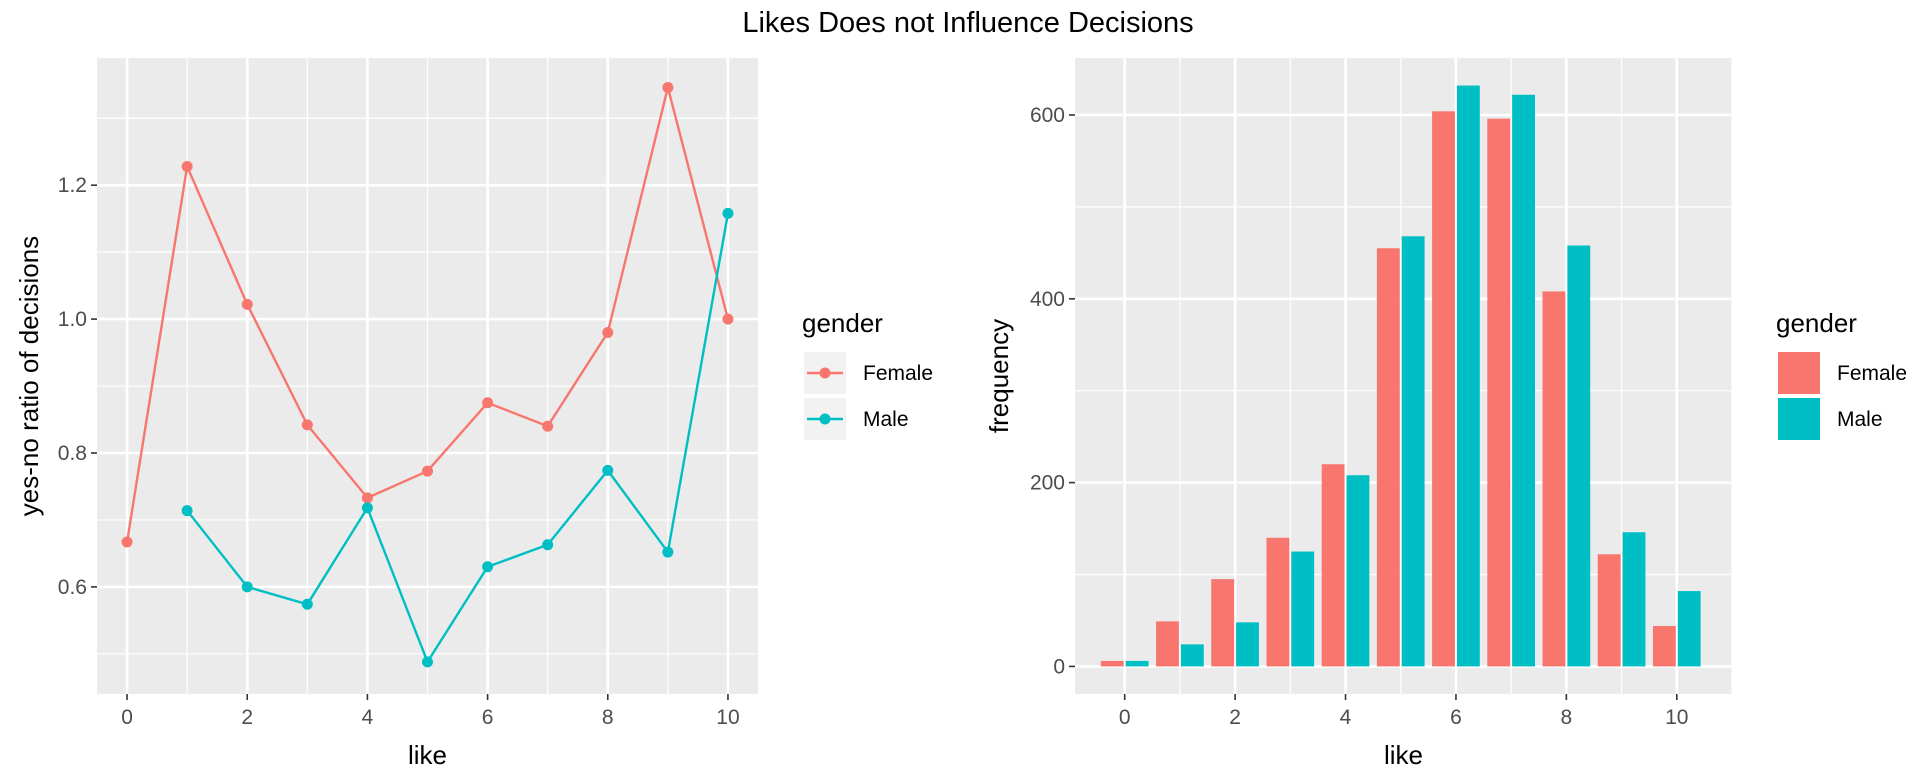  I want to click on y-tick-label: 200, so click(1047, 483).